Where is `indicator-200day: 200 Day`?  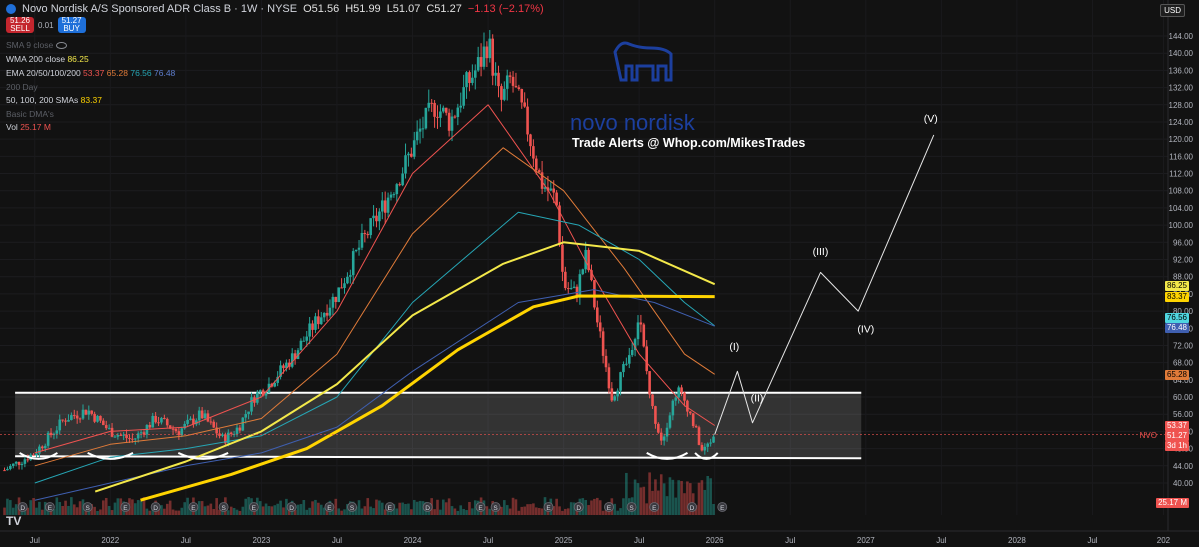 indicator-200day: 200 Day is located at coordinates (22, 87).